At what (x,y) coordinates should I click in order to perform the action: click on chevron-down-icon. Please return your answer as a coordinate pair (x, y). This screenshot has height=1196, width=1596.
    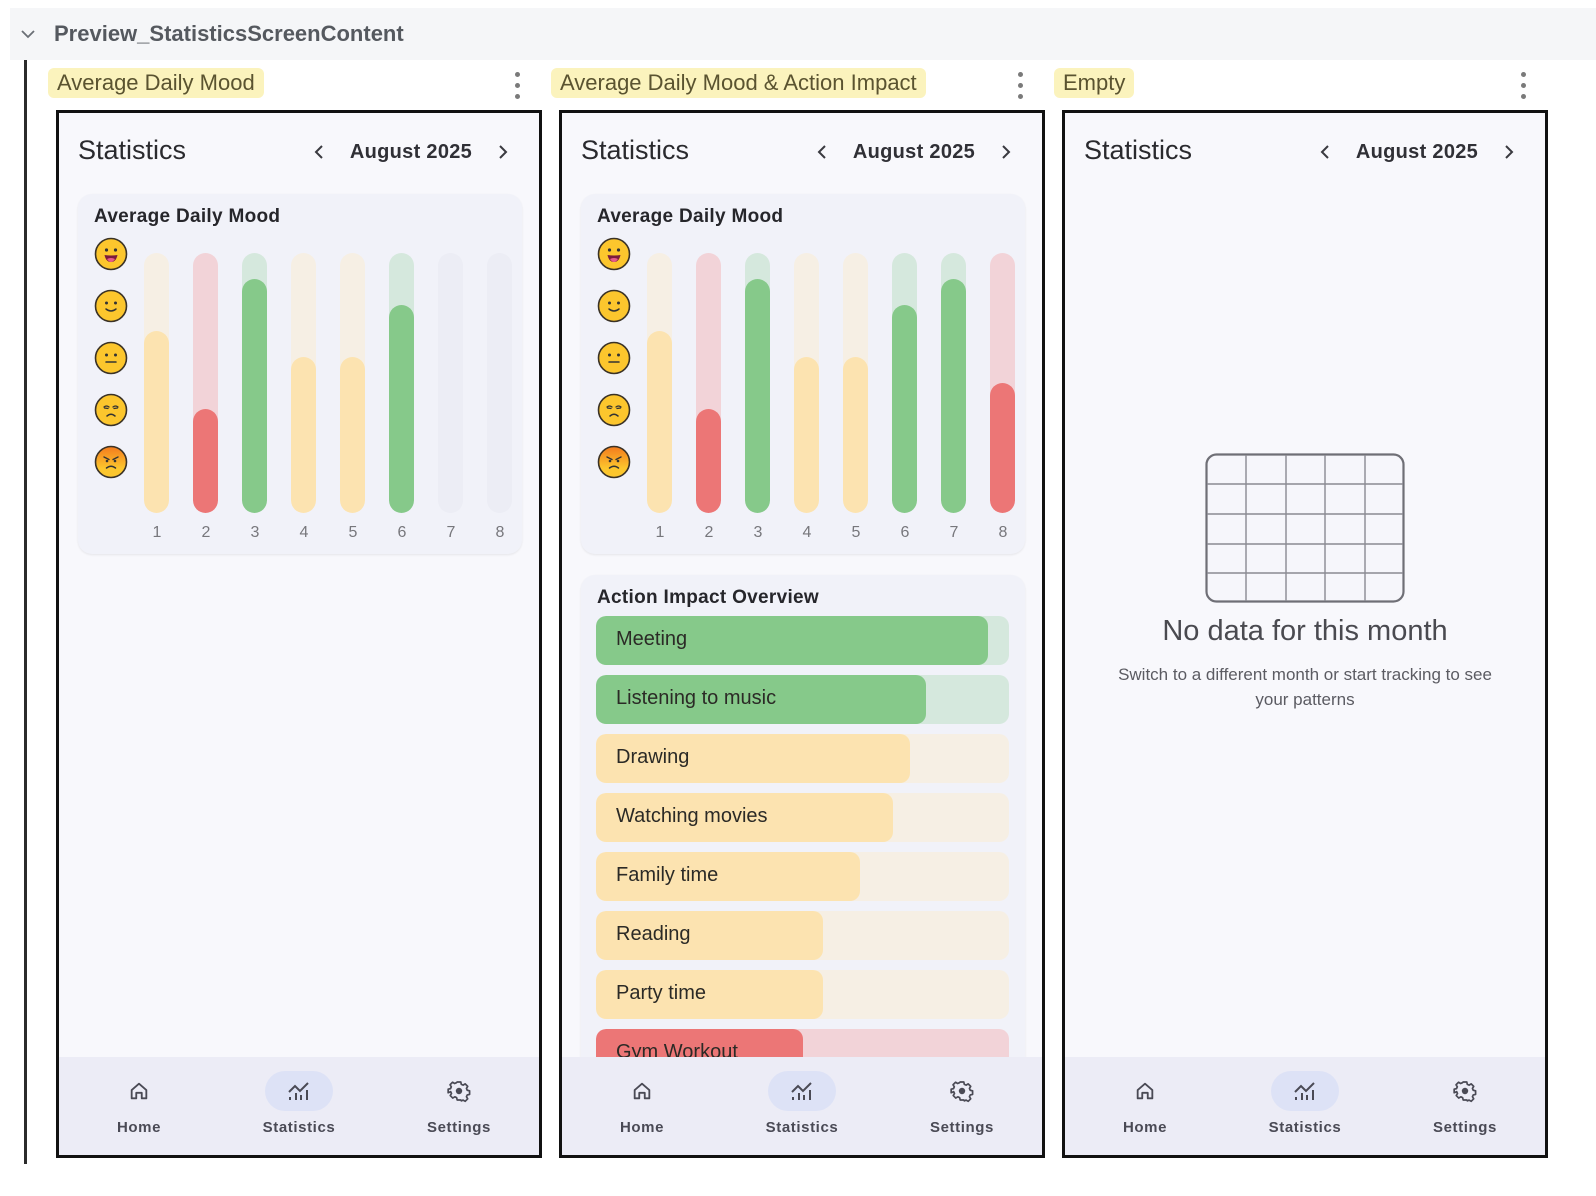
    Looking at the image, I should click on (28, 34).